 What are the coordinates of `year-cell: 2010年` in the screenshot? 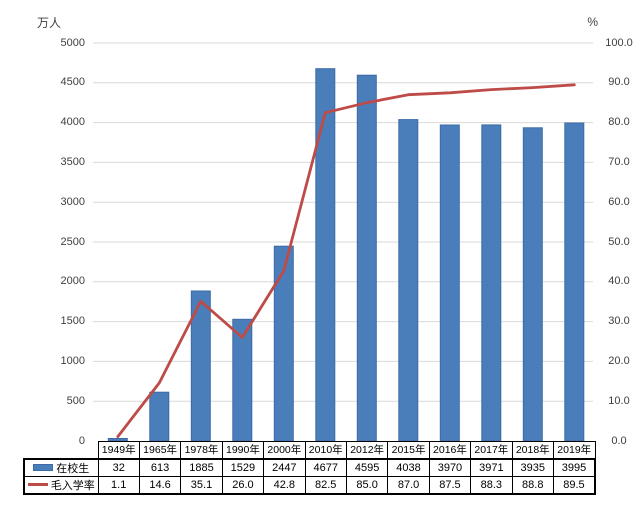 It's located at (325, 450).